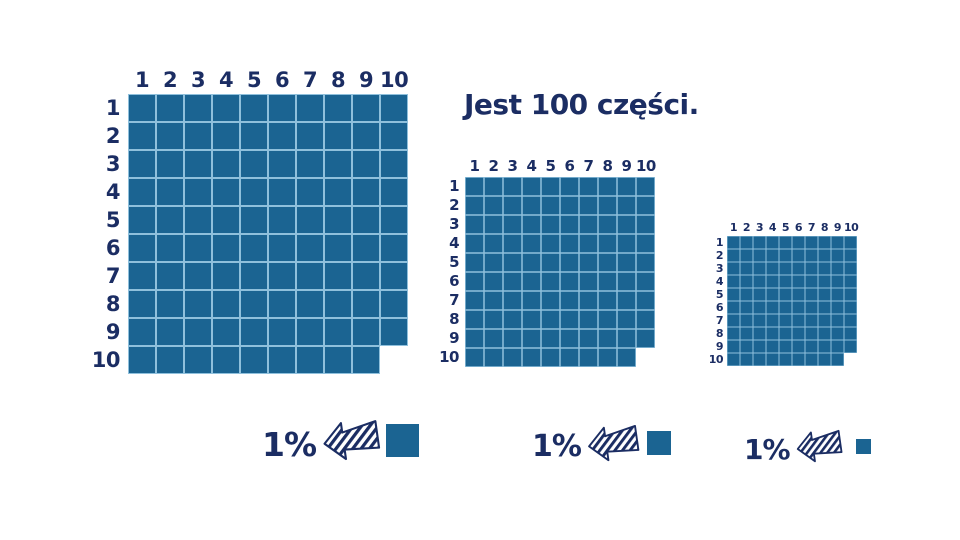 The width and height of the screenshot is (960, 540). I want to click on row-label: 6, so click(113, 248).